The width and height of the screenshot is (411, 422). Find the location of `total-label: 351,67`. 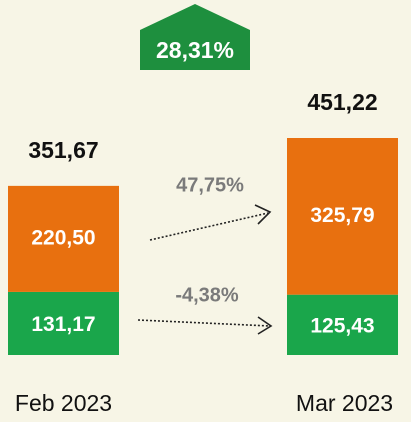

total-label: 351,67 is located at coordinates (63, 150).